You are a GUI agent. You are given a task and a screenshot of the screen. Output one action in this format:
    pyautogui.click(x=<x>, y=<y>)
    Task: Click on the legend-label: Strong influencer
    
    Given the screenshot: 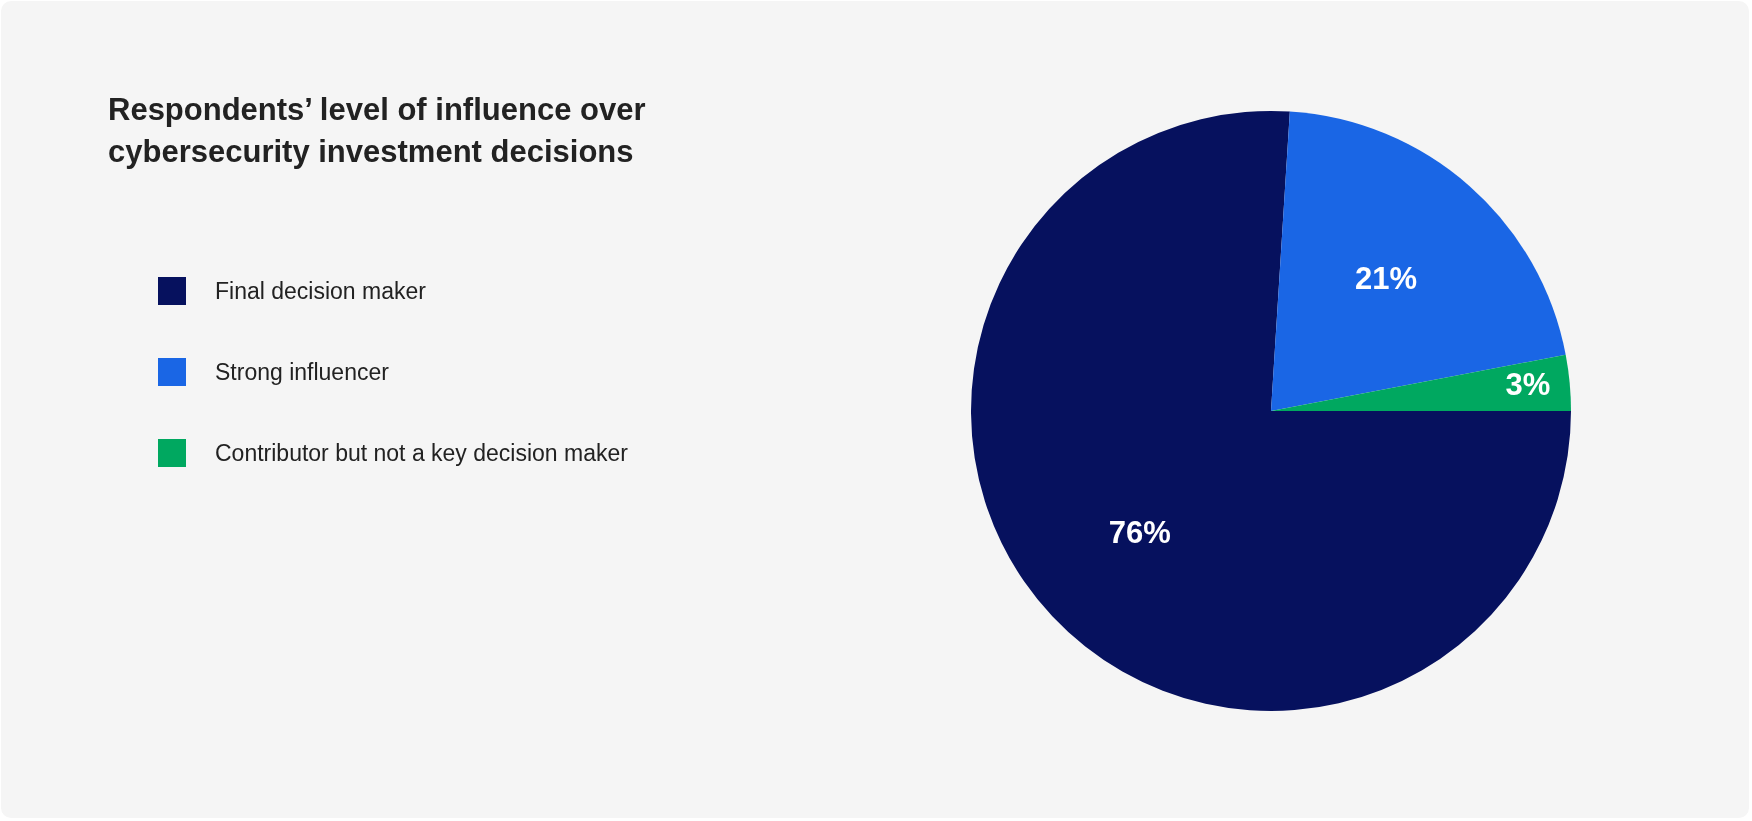 What is the action you would take?
    pyautogui.click(x=302, y=372)
    